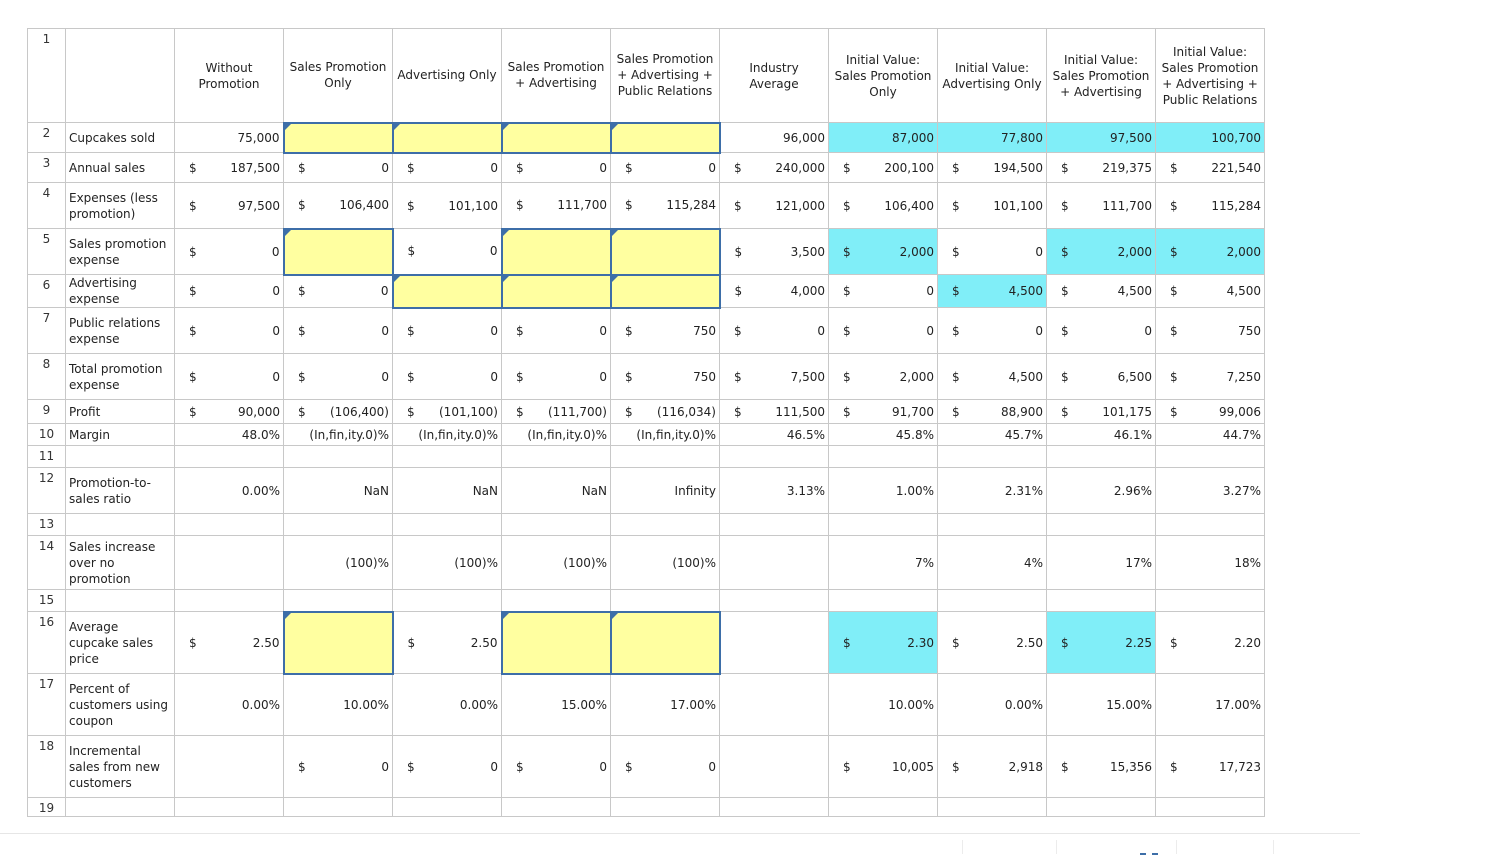 The image size is (1494, 863). Describe the element at coordinates (1149, 855) in the screenshot. I see `active-tab-marker` at that location.